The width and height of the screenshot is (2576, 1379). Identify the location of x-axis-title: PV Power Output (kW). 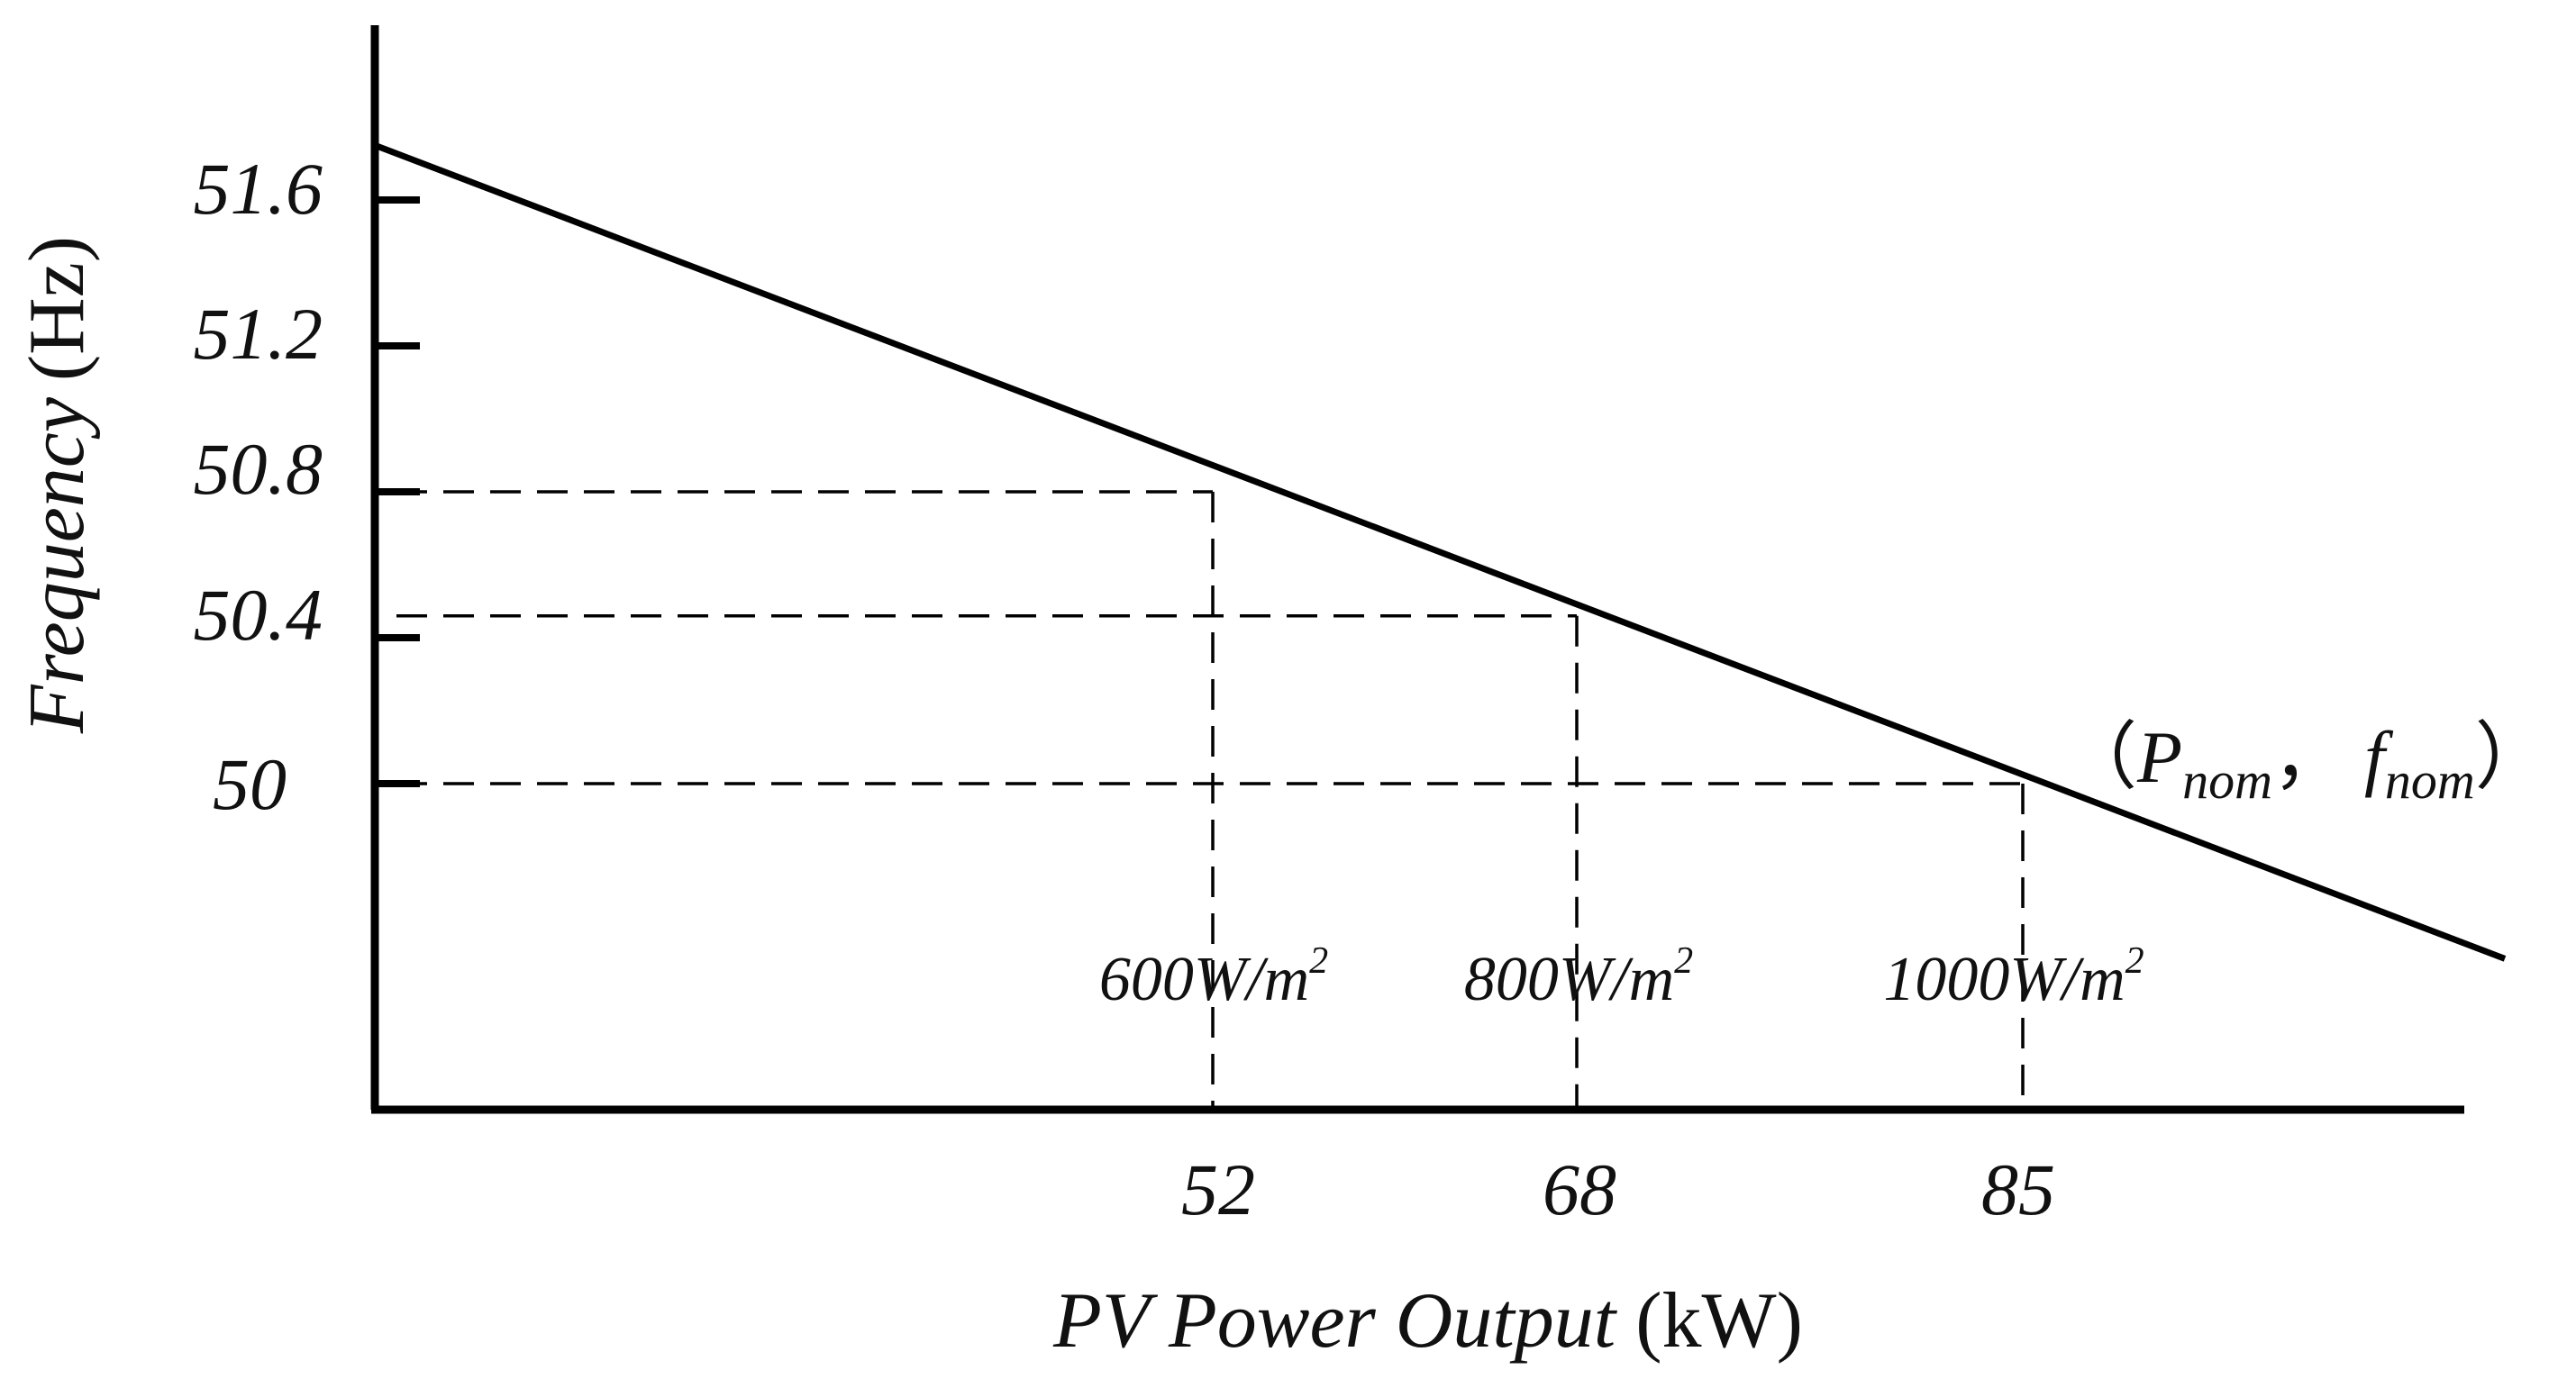
(1427, 1321).